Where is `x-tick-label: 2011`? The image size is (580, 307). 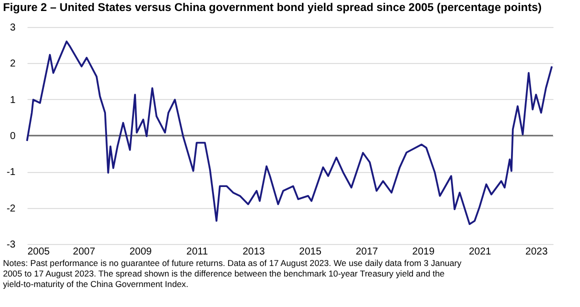 x-tick-label: 2011 is located at coordinates (197, 252).